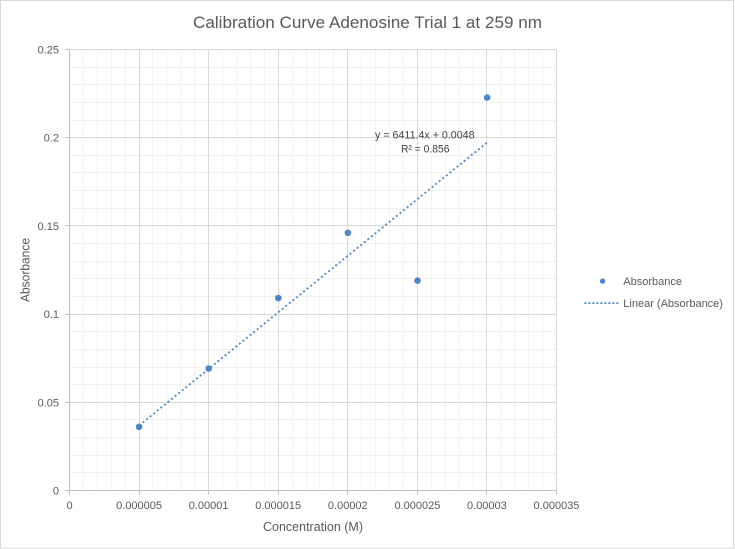 The height and width of the screenshot is (549, 735). What do you see at coordinates (348, 506) in the screenshot?
I see `svg-text: 0.00002` at bounding box center [348, 506].